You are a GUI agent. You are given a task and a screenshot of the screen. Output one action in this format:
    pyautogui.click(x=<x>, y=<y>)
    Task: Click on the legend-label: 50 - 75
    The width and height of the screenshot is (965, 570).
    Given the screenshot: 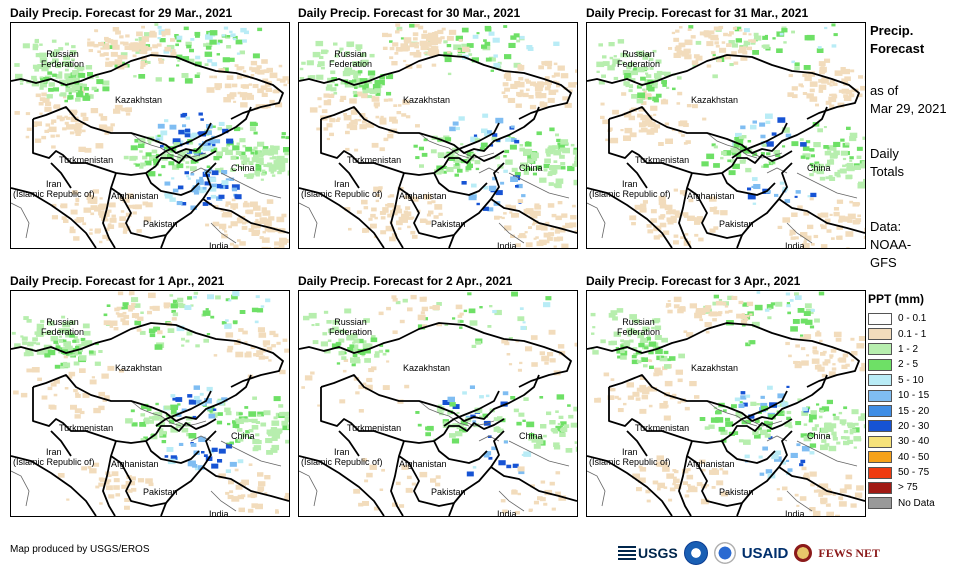 What is the action you would take?
    pyautogui.click(x=914, y=473)
    